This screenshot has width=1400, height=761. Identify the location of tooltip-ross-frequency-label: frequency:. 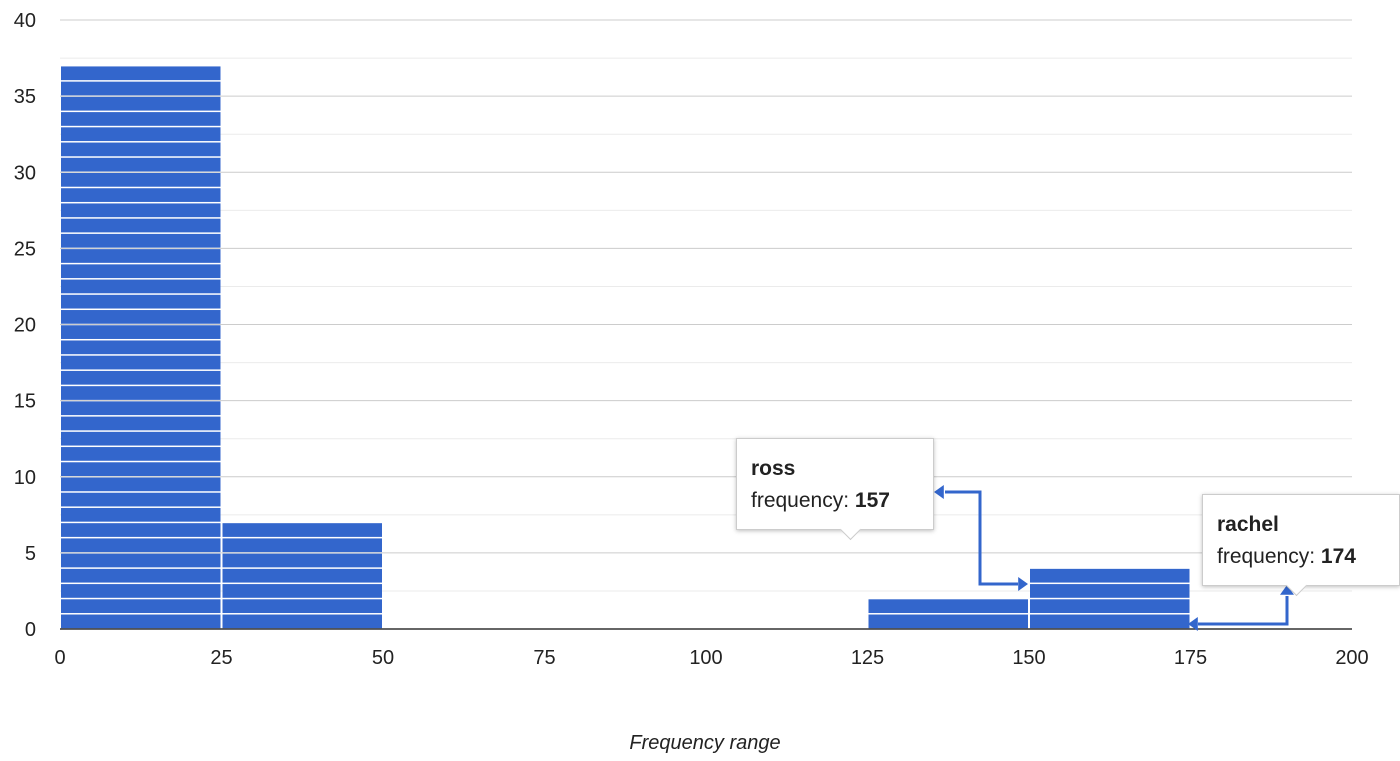
(800, 500).